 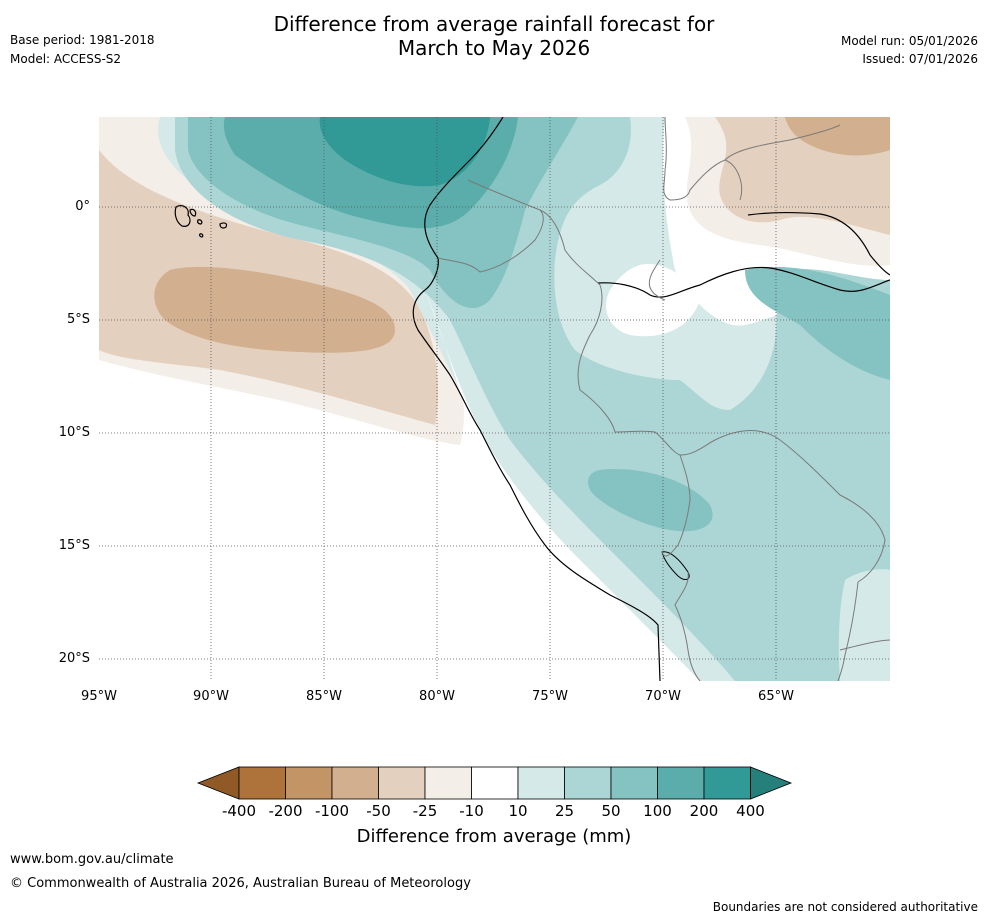 I want to click on galapagos-islands, so click(x=201, y=221).